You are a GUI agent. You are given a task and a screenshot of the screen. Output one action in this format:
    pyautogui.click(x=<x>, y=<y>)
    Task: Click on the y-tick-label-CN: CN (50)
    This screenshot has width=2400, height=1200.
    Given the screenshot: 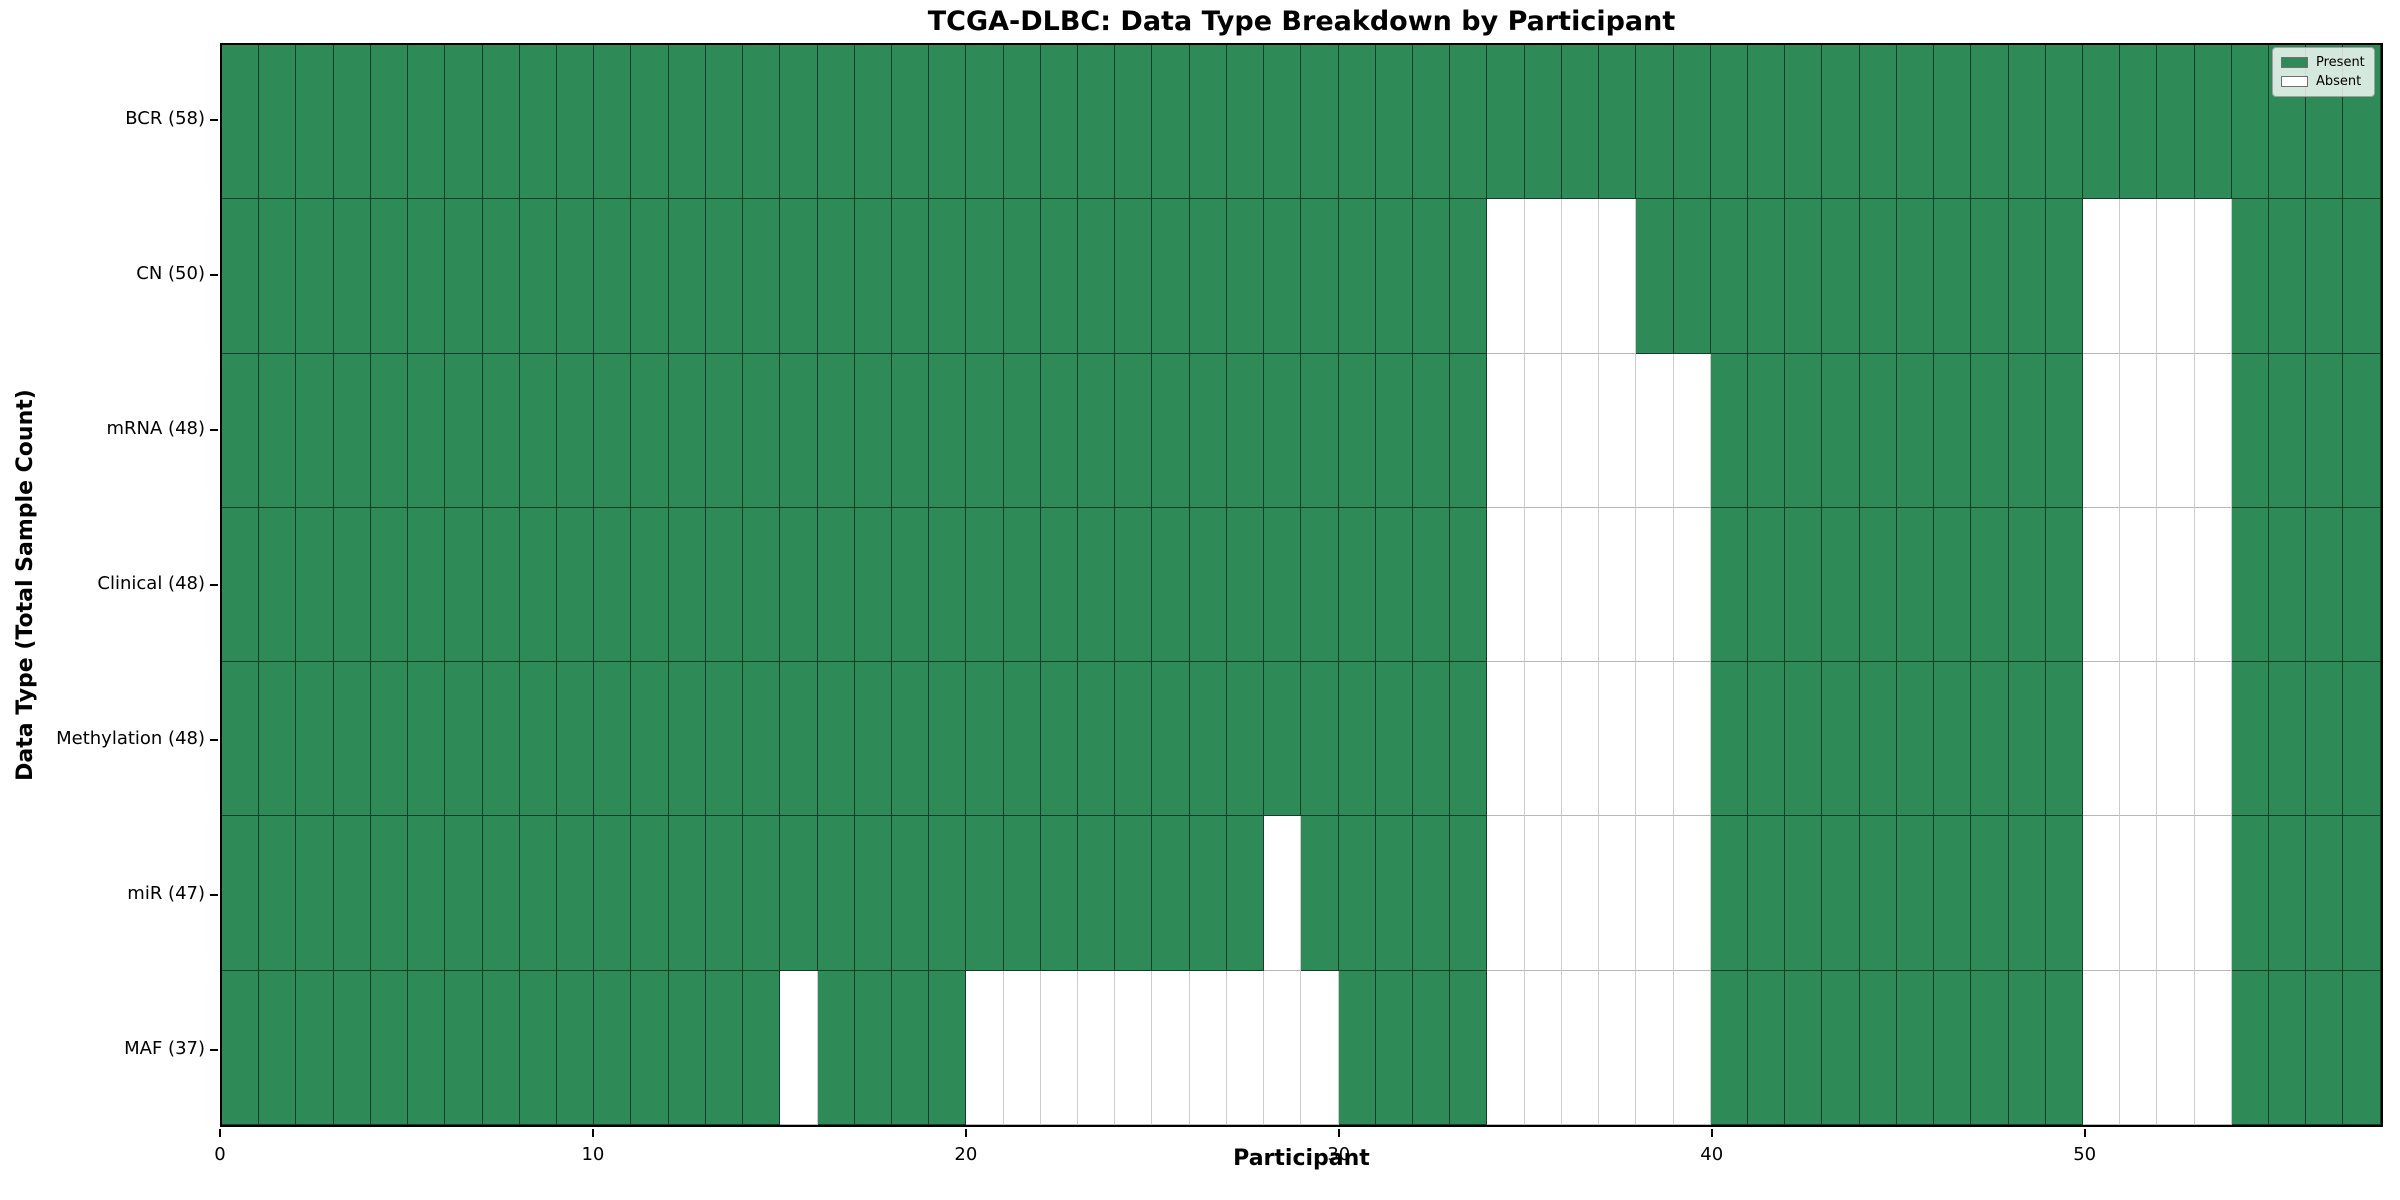 What is the action you would take?
    pyautogui.click(x=170, y=274)
    